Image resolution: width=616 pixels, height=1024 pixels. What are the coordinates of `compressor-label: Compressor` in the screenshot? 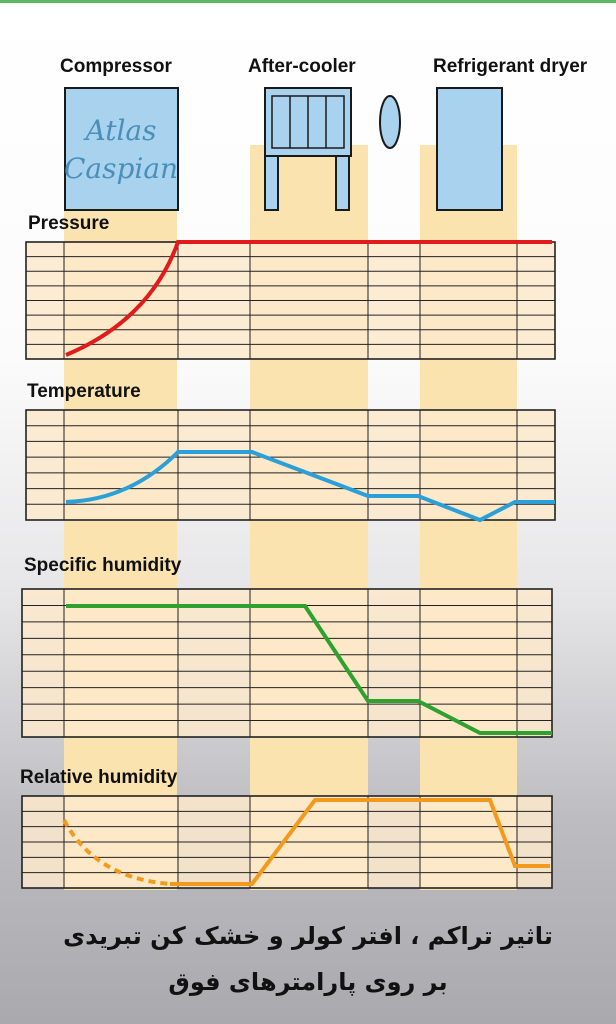 It's located at (116, 66).